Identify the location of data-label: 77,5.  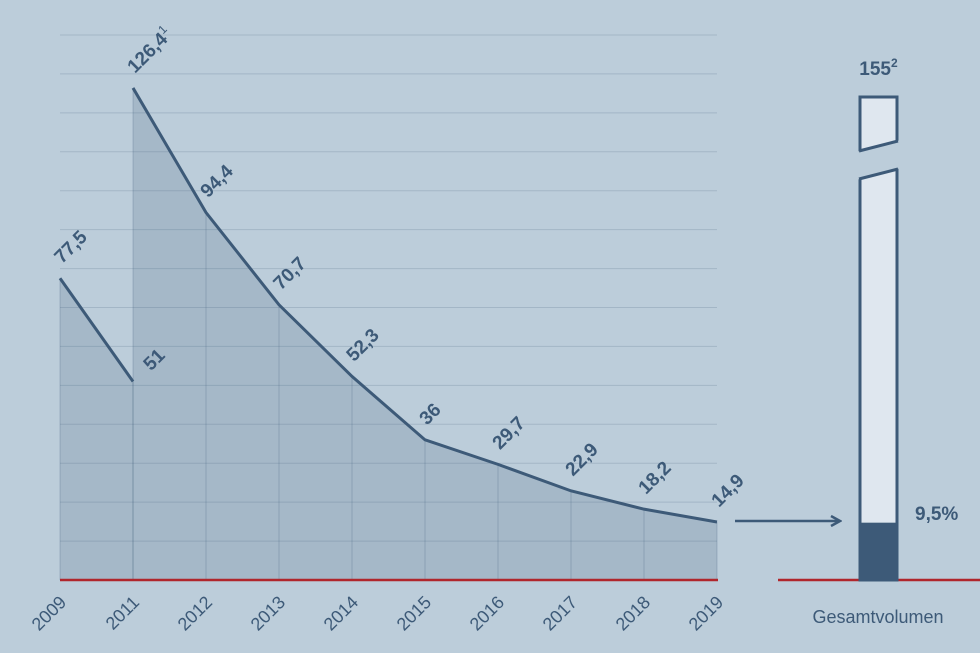
(71, 247).